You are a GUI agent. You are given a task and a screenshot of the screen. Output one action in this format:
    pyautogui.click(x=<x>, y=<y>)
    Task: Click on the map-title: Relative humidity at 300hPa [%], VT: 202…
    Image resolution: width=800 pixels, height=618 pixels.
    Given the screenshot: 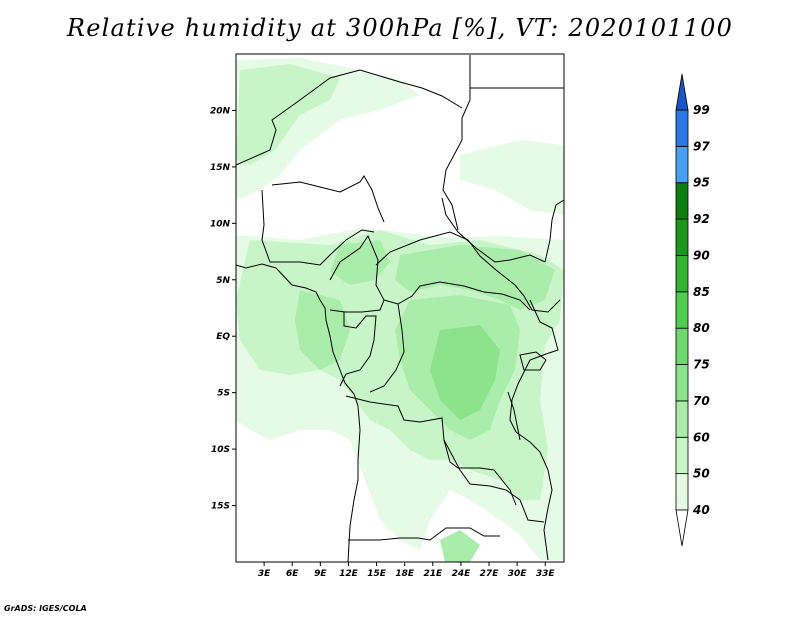 What is the action you would take?
    pyautogui.click(x=400, y=28)
    